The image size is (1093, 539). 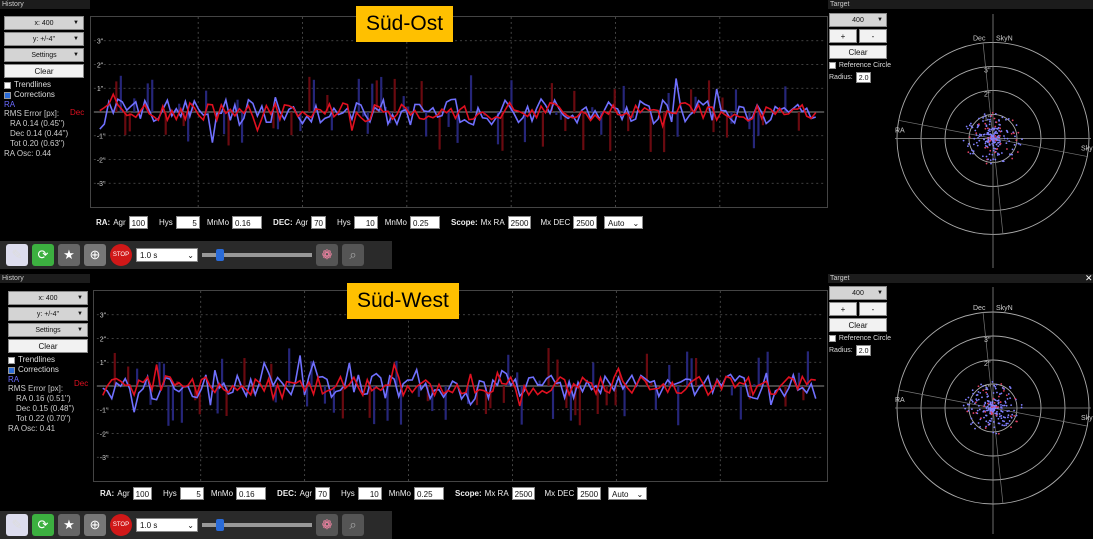 I want to click on y-tick-label: 1'', so click(x=100, y=89).